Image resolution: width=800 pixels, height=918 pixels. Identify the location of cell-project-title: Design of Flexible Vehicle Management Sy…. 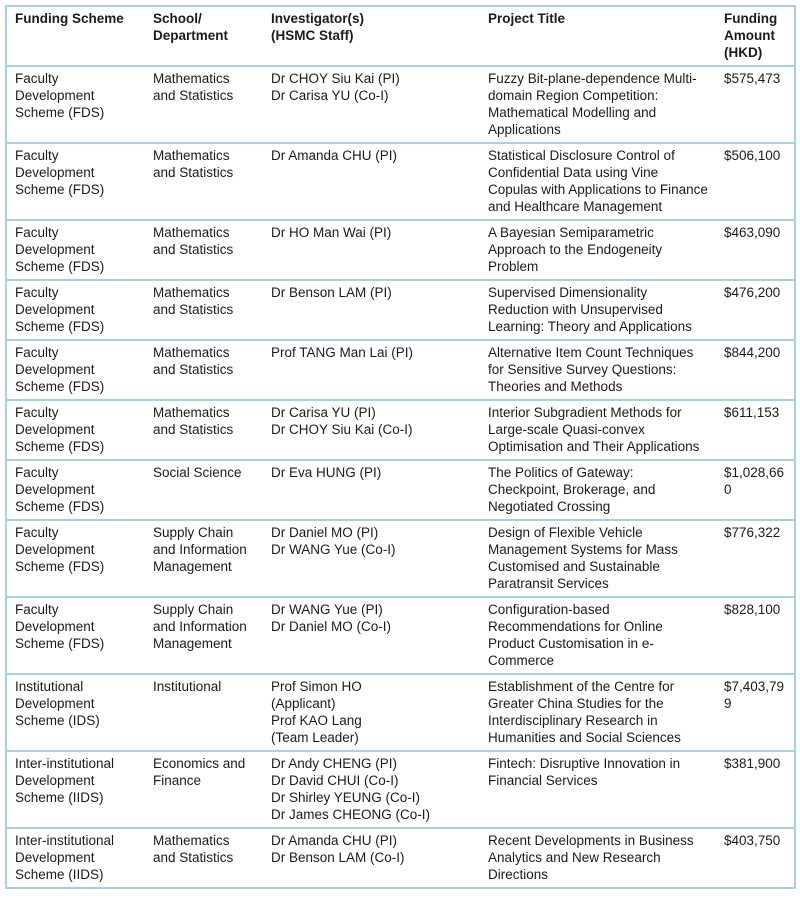
(598, 558).